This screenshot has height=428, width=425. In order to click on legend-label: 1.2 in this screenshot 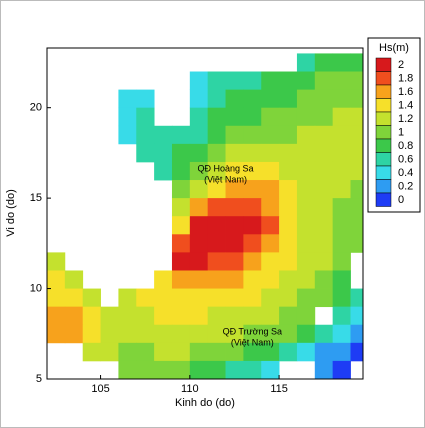, I will do `click(405, 119)`.